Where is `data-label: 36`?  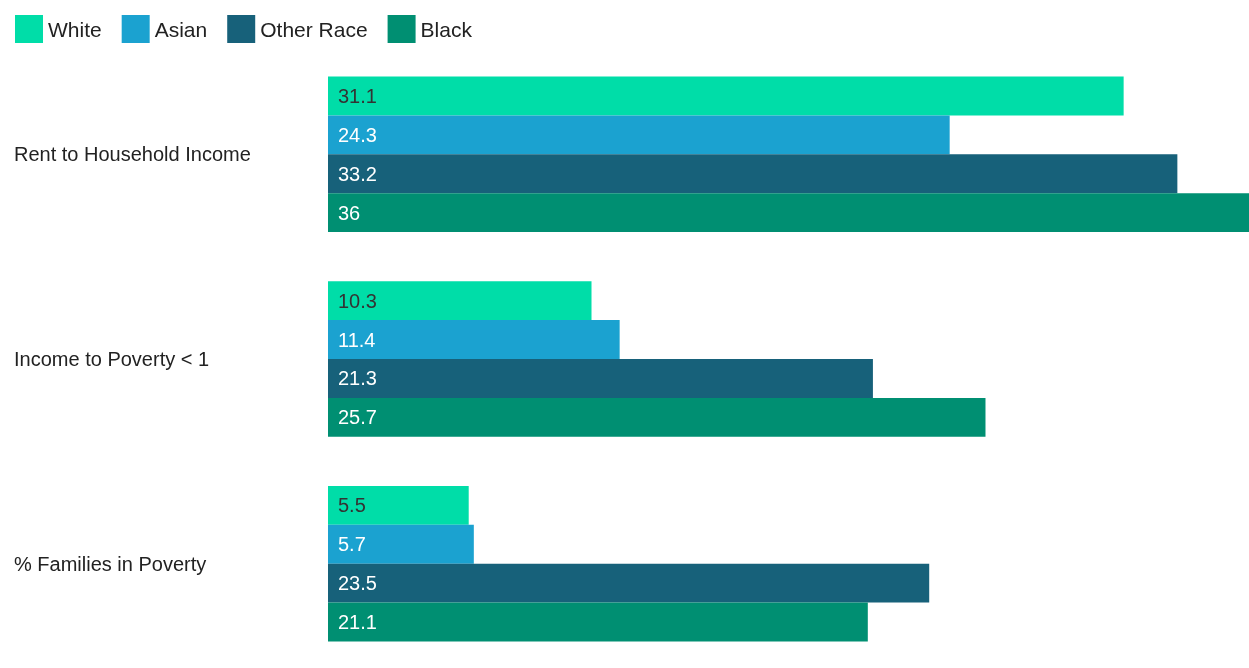 data-label: 36 is located at coordinates (349, 212).